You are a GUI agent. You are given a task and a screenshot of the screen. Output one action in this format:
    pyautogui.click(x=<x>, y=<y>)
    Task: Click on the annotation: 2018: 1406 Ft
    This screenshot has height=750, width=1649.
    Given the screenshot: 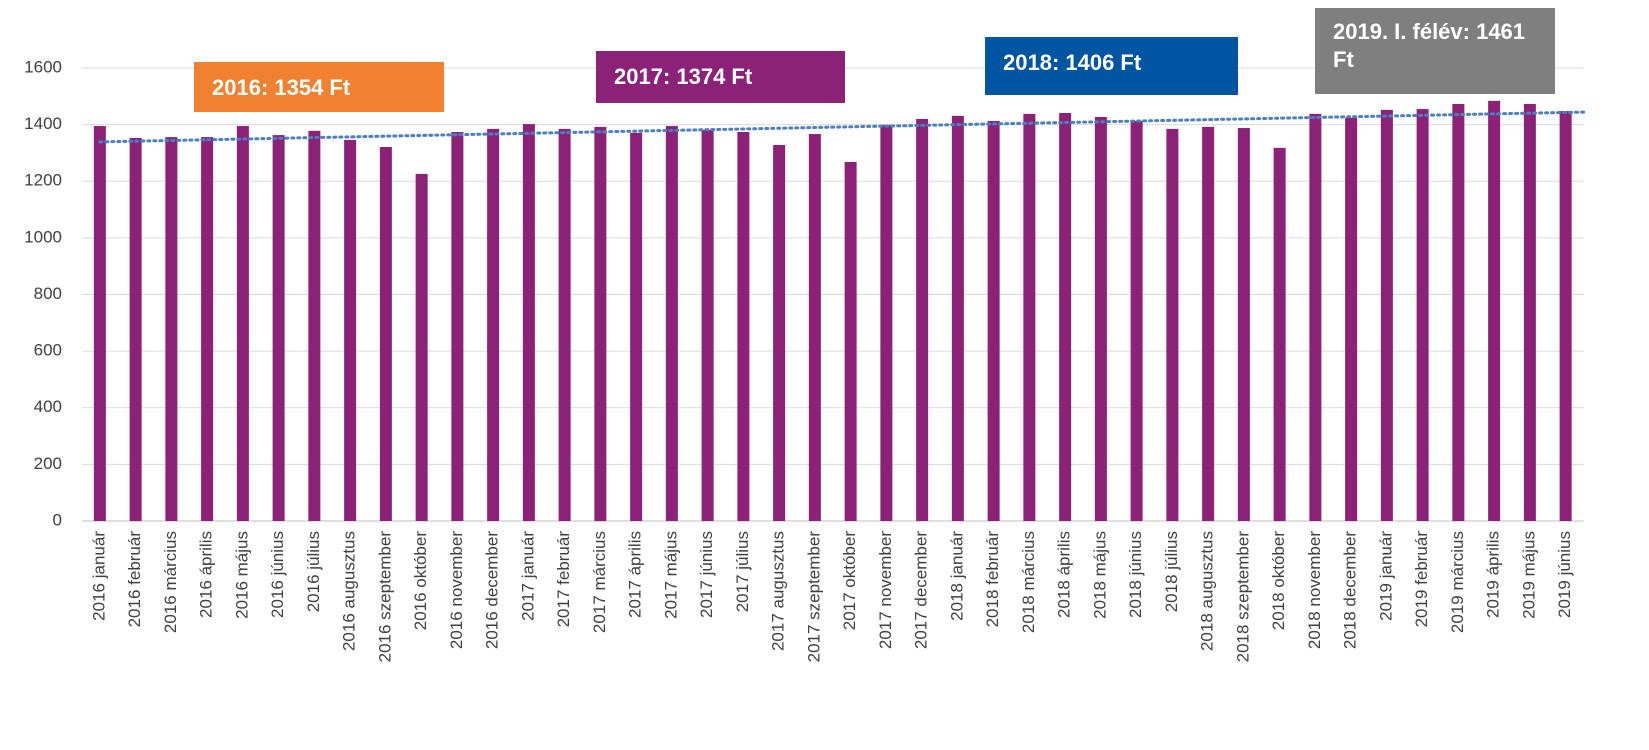 What is the action you would take?
    pyautogui.click(x=1111, y=66)
    